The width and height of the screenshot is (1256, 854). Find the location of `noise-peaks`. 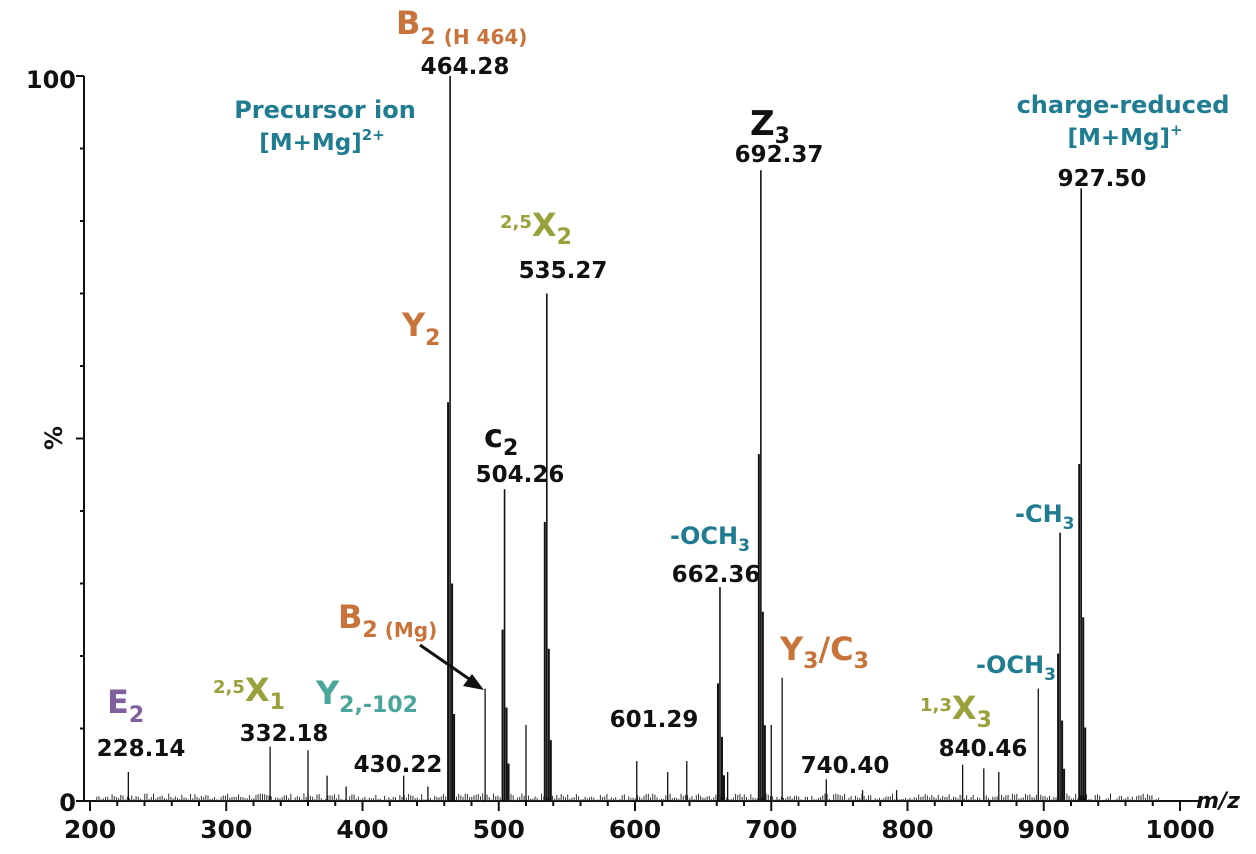

noise-peaks is located at coordinates (627, 797).